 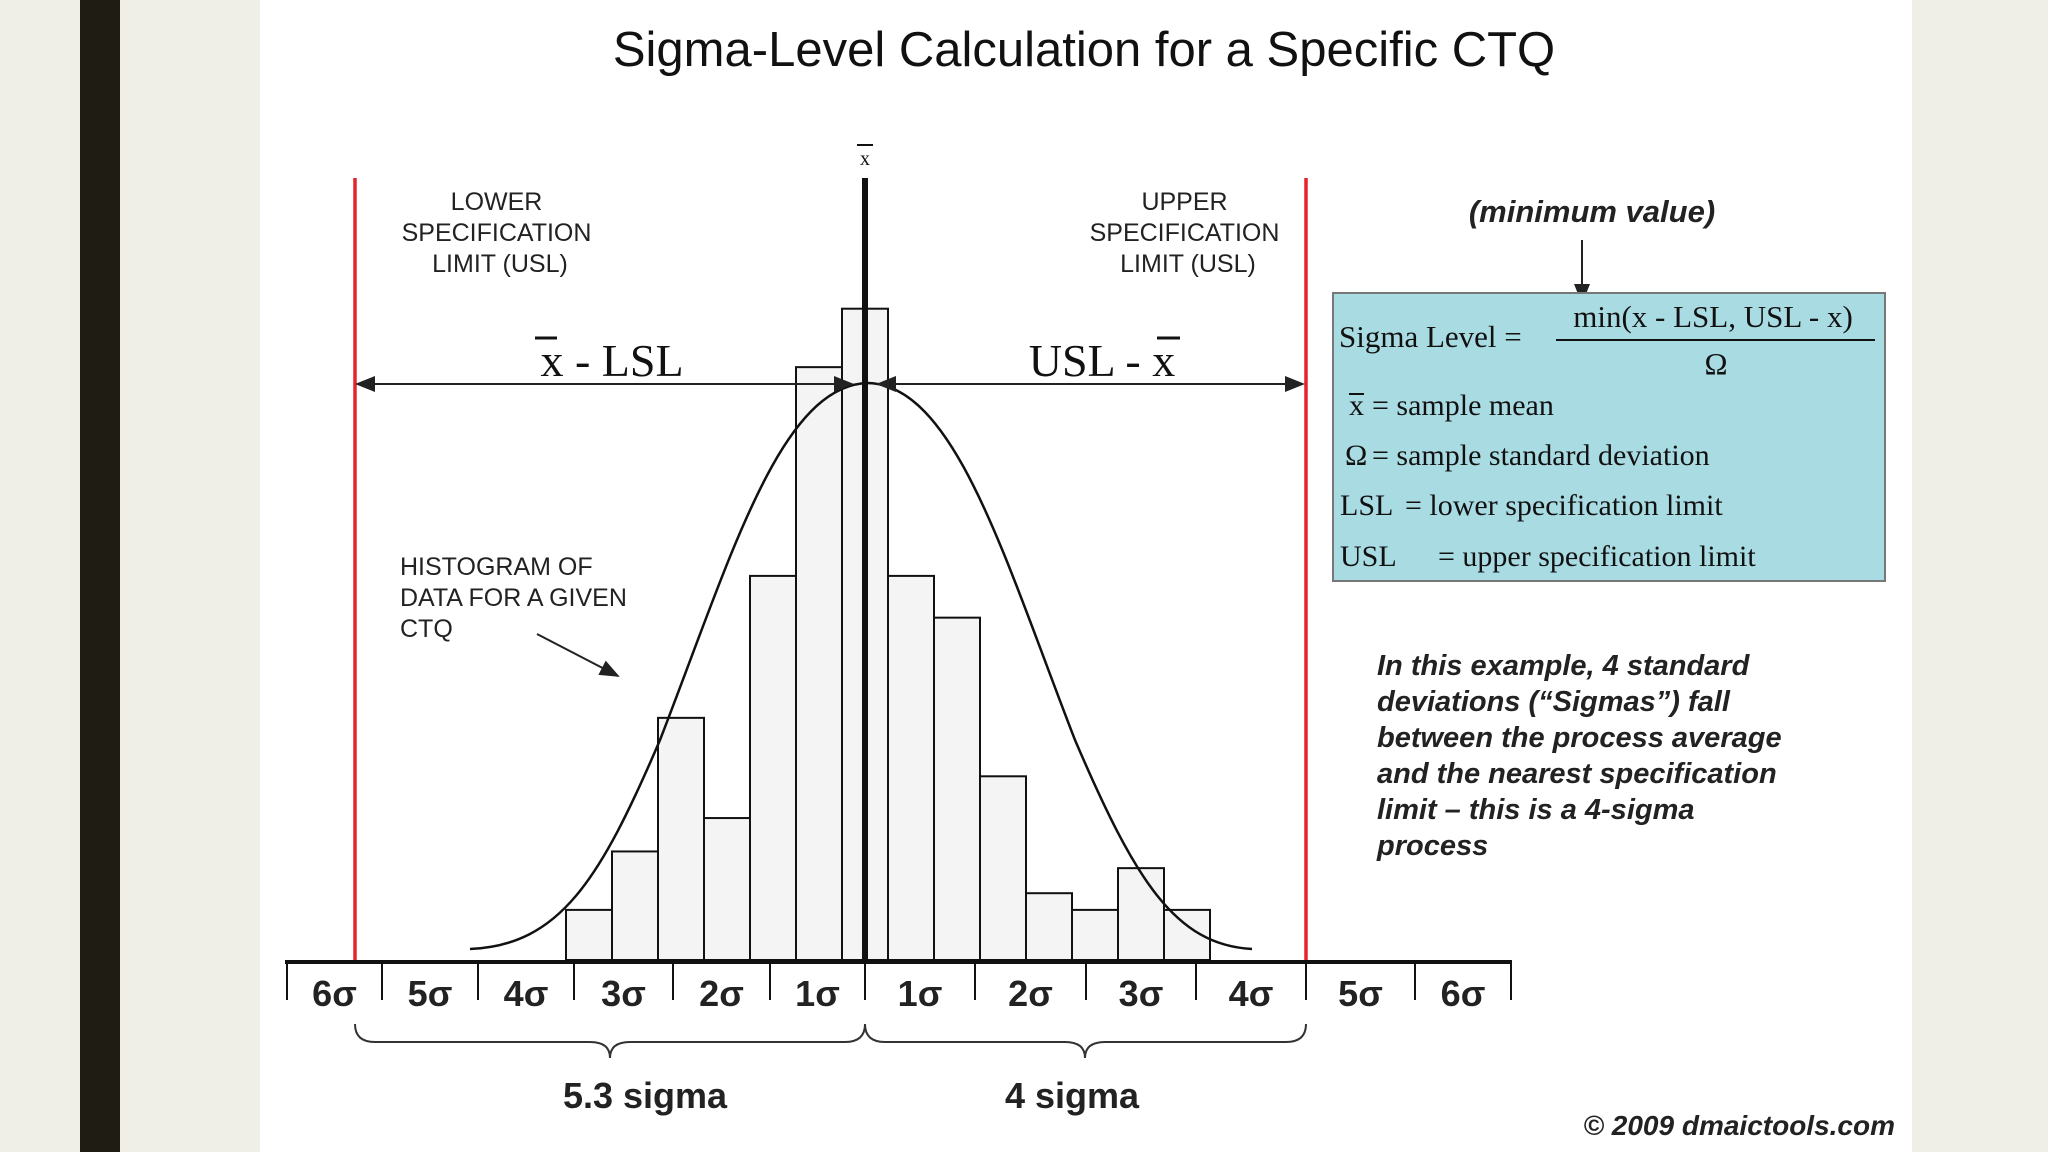 What do you see at coordinates (500, 233) in the screenshot?
I see `lsl-label: LOWER SPECIFICATION LIMIT (USL)` at bounding box center [500, 233].